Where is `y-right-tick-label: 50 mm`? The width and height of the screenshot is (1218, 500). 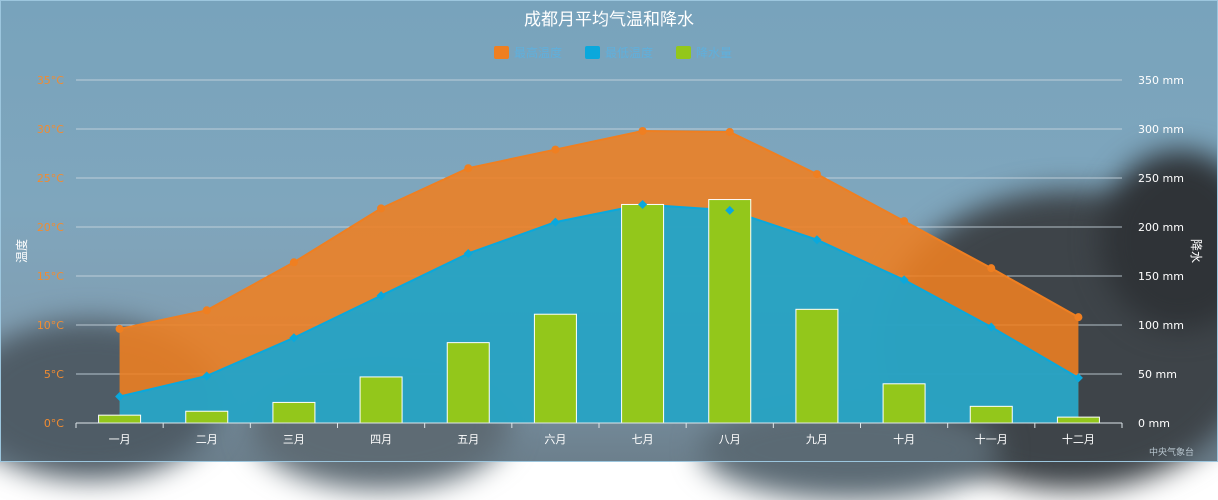 y-right-tick-label: 50 mm is located at coordinates (1157, 374).